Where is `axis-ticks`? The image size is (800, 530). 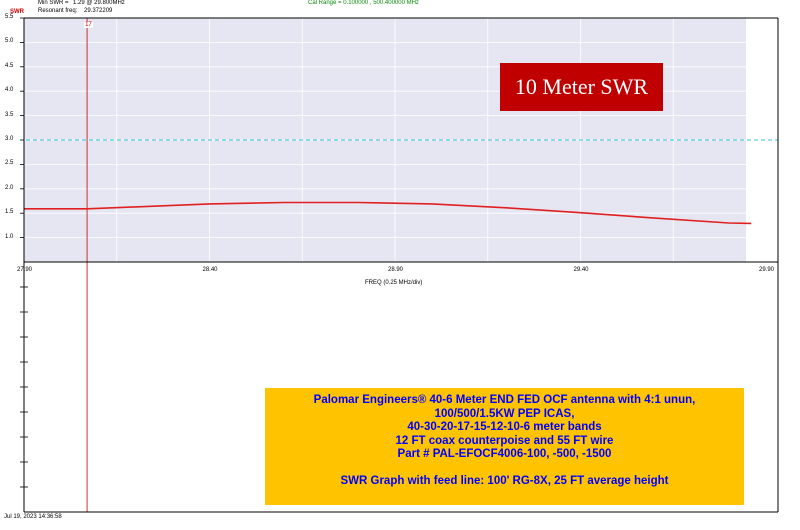
axis-ticks is located at coordinates (22, 128).